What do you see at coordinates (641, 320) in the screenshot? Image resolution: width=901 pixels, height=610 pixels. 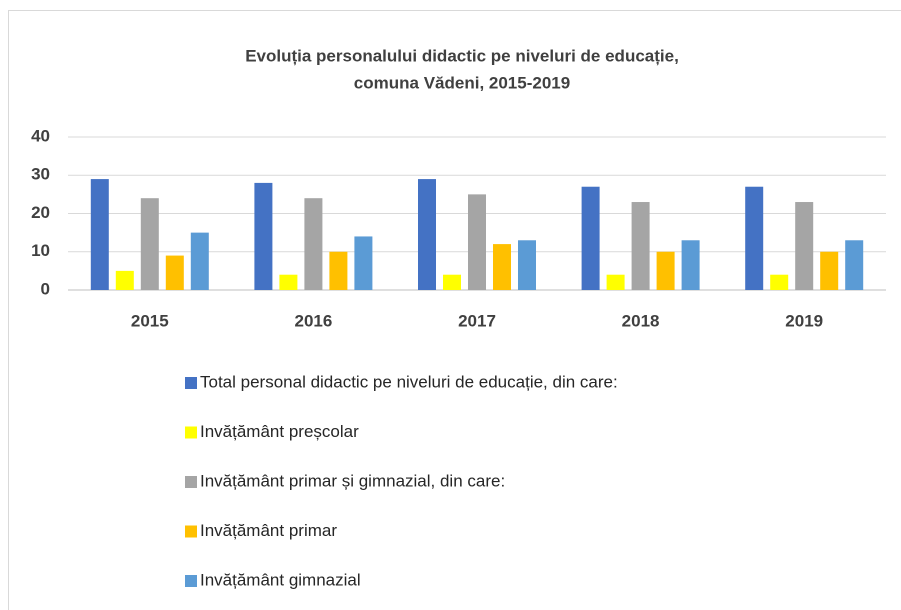 I see `x-tick-label: 2018` at bounding box center [641, 320].